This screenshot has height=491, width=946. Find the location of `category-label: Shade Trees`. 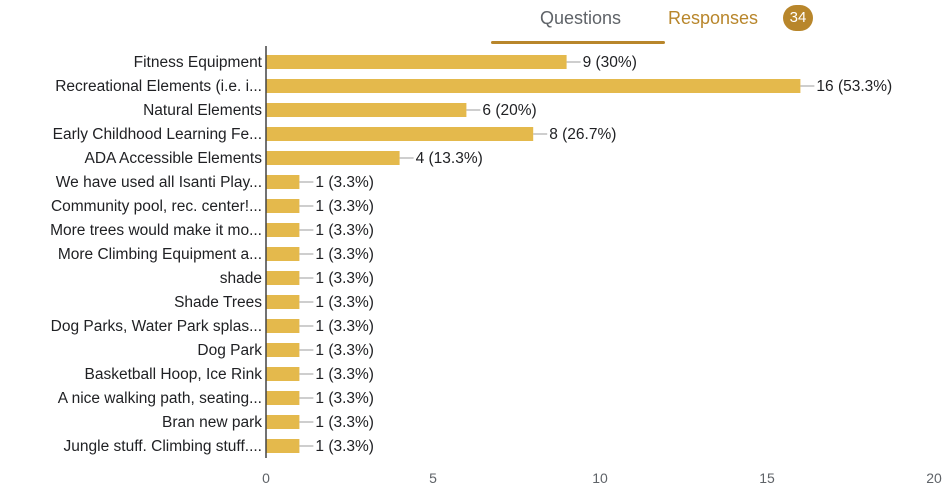

category-label: Shade Trees is located at coordinates (218, 302).